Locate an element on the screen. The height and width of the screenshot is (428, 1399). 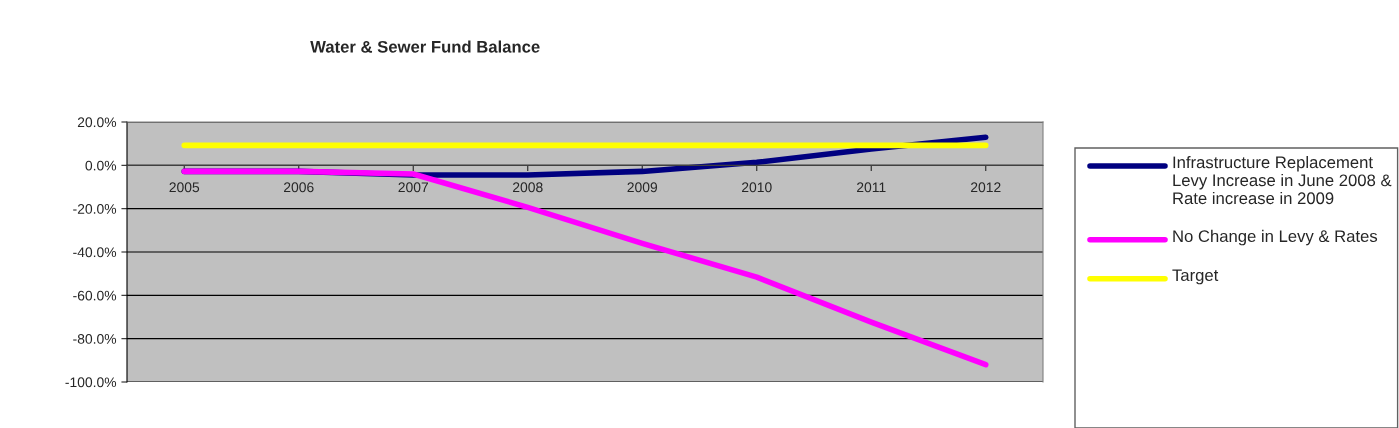
x-tick-label: 2006 is located at coordinates (299, 187).